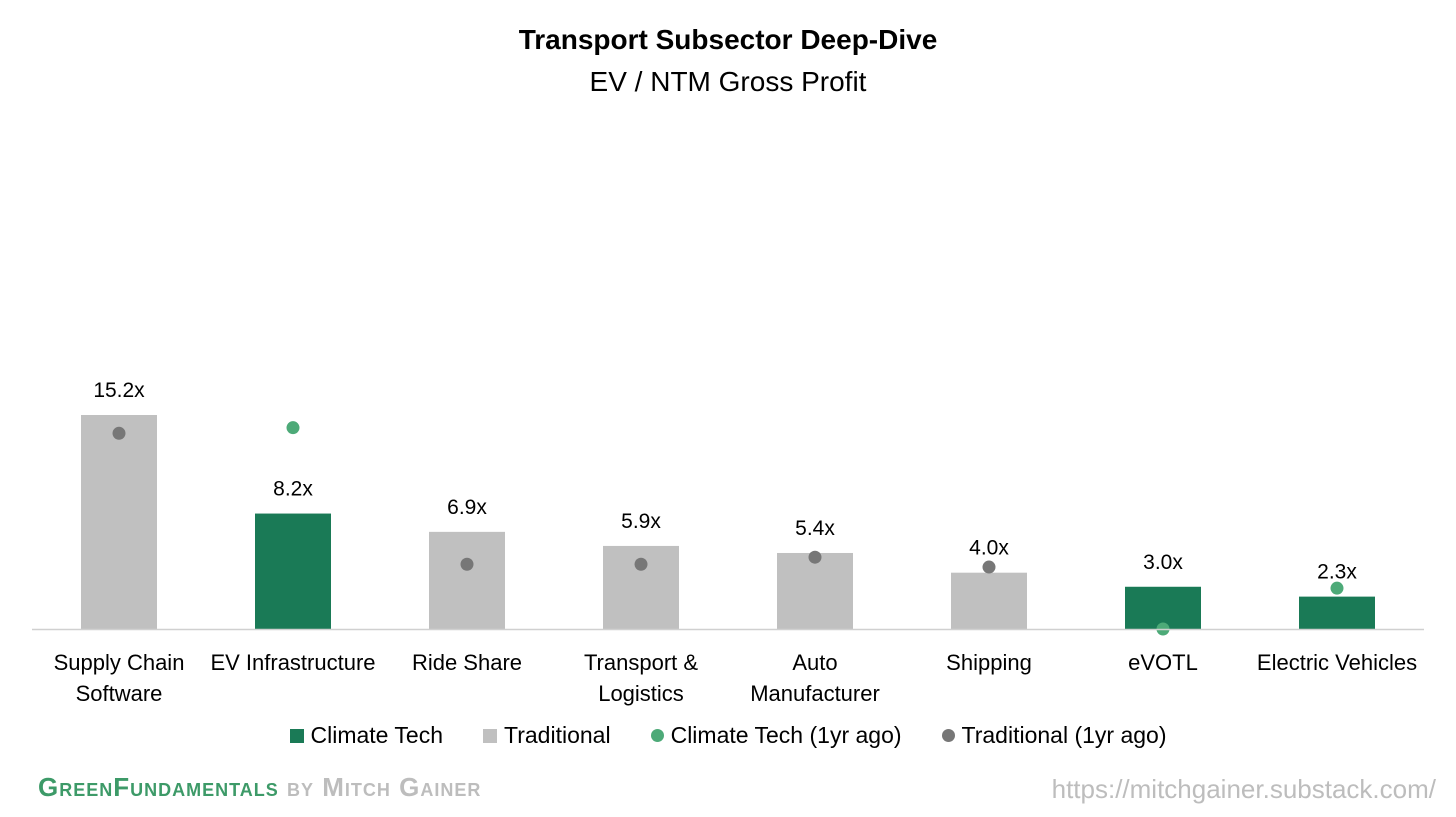 This screenshot has width=1456, height=817. Describe the element at coordinates (377, 735) in the screenshot. I see `legend-label-climate-tech: Climate Tech` at that location.